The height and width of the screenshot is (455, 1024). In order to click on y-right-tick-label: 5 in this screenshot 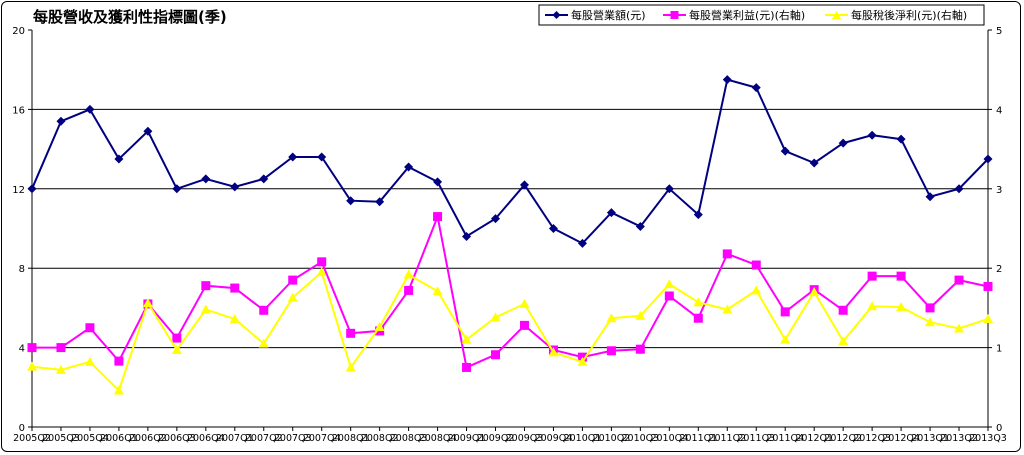, I will do `click(999, 31)`.